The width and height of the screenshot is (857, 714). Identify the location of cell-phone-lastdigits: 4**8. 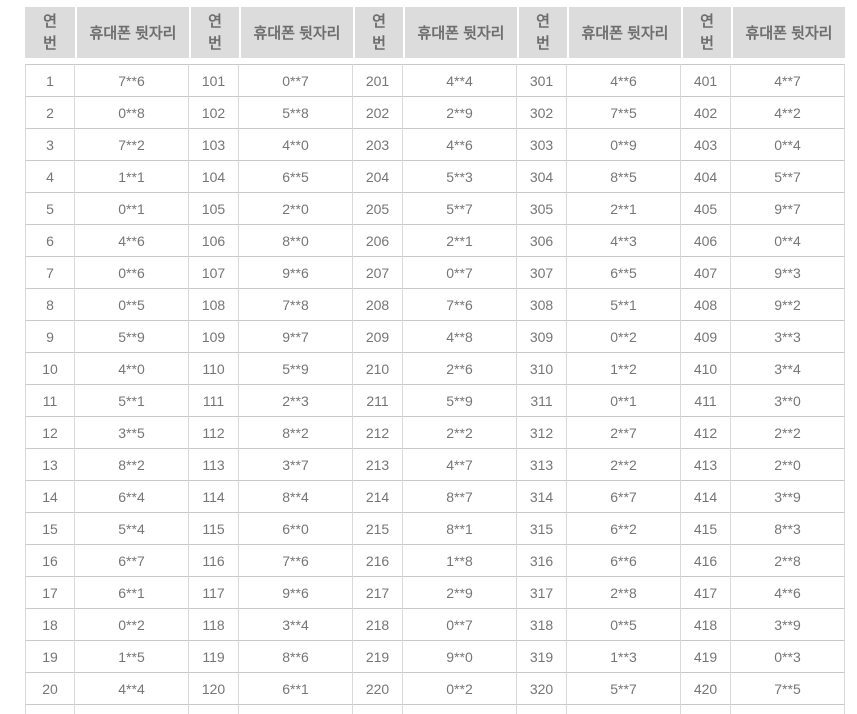
(460, 337).